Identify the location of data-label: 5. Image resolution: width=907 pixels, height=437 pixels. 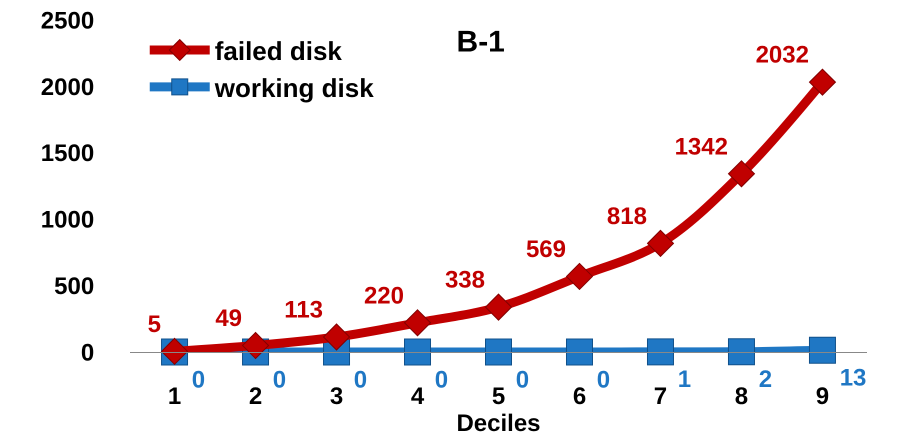
(155, 324).